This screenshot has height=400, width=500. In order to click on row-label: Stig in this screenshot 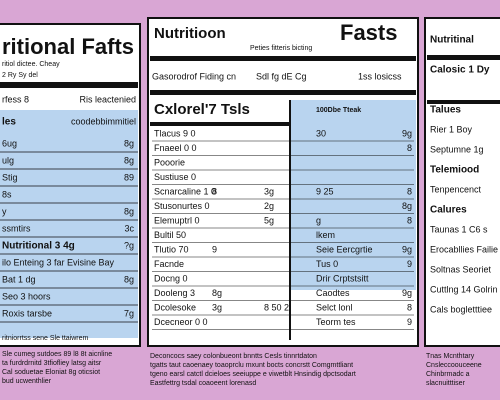, I will do `click(10, 177)`.